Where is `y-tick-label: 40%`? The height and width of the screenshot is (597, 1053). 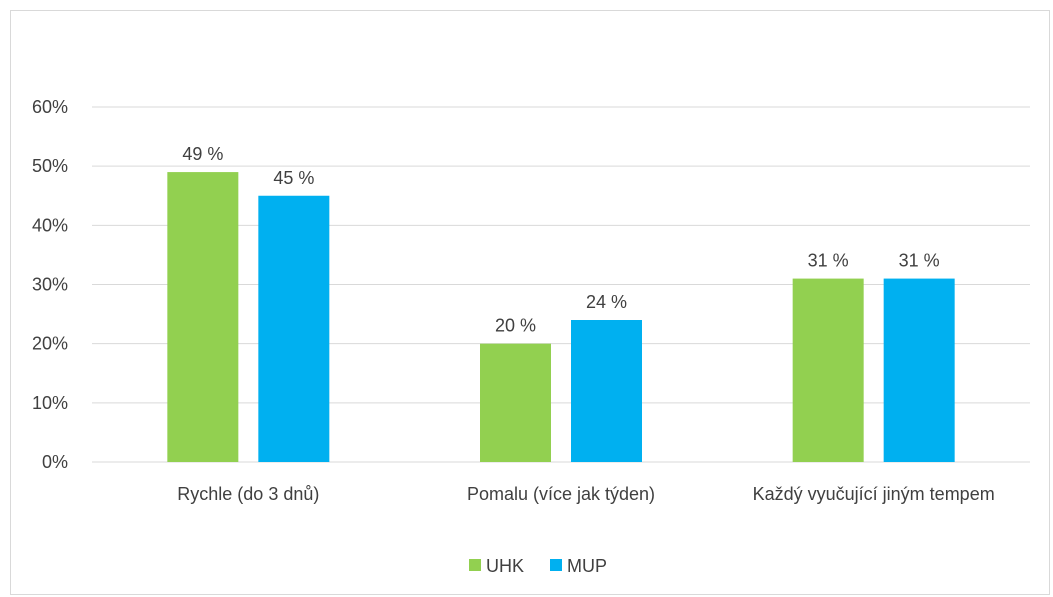 y-tick-label: 40% is located at coordinates (50, 225).